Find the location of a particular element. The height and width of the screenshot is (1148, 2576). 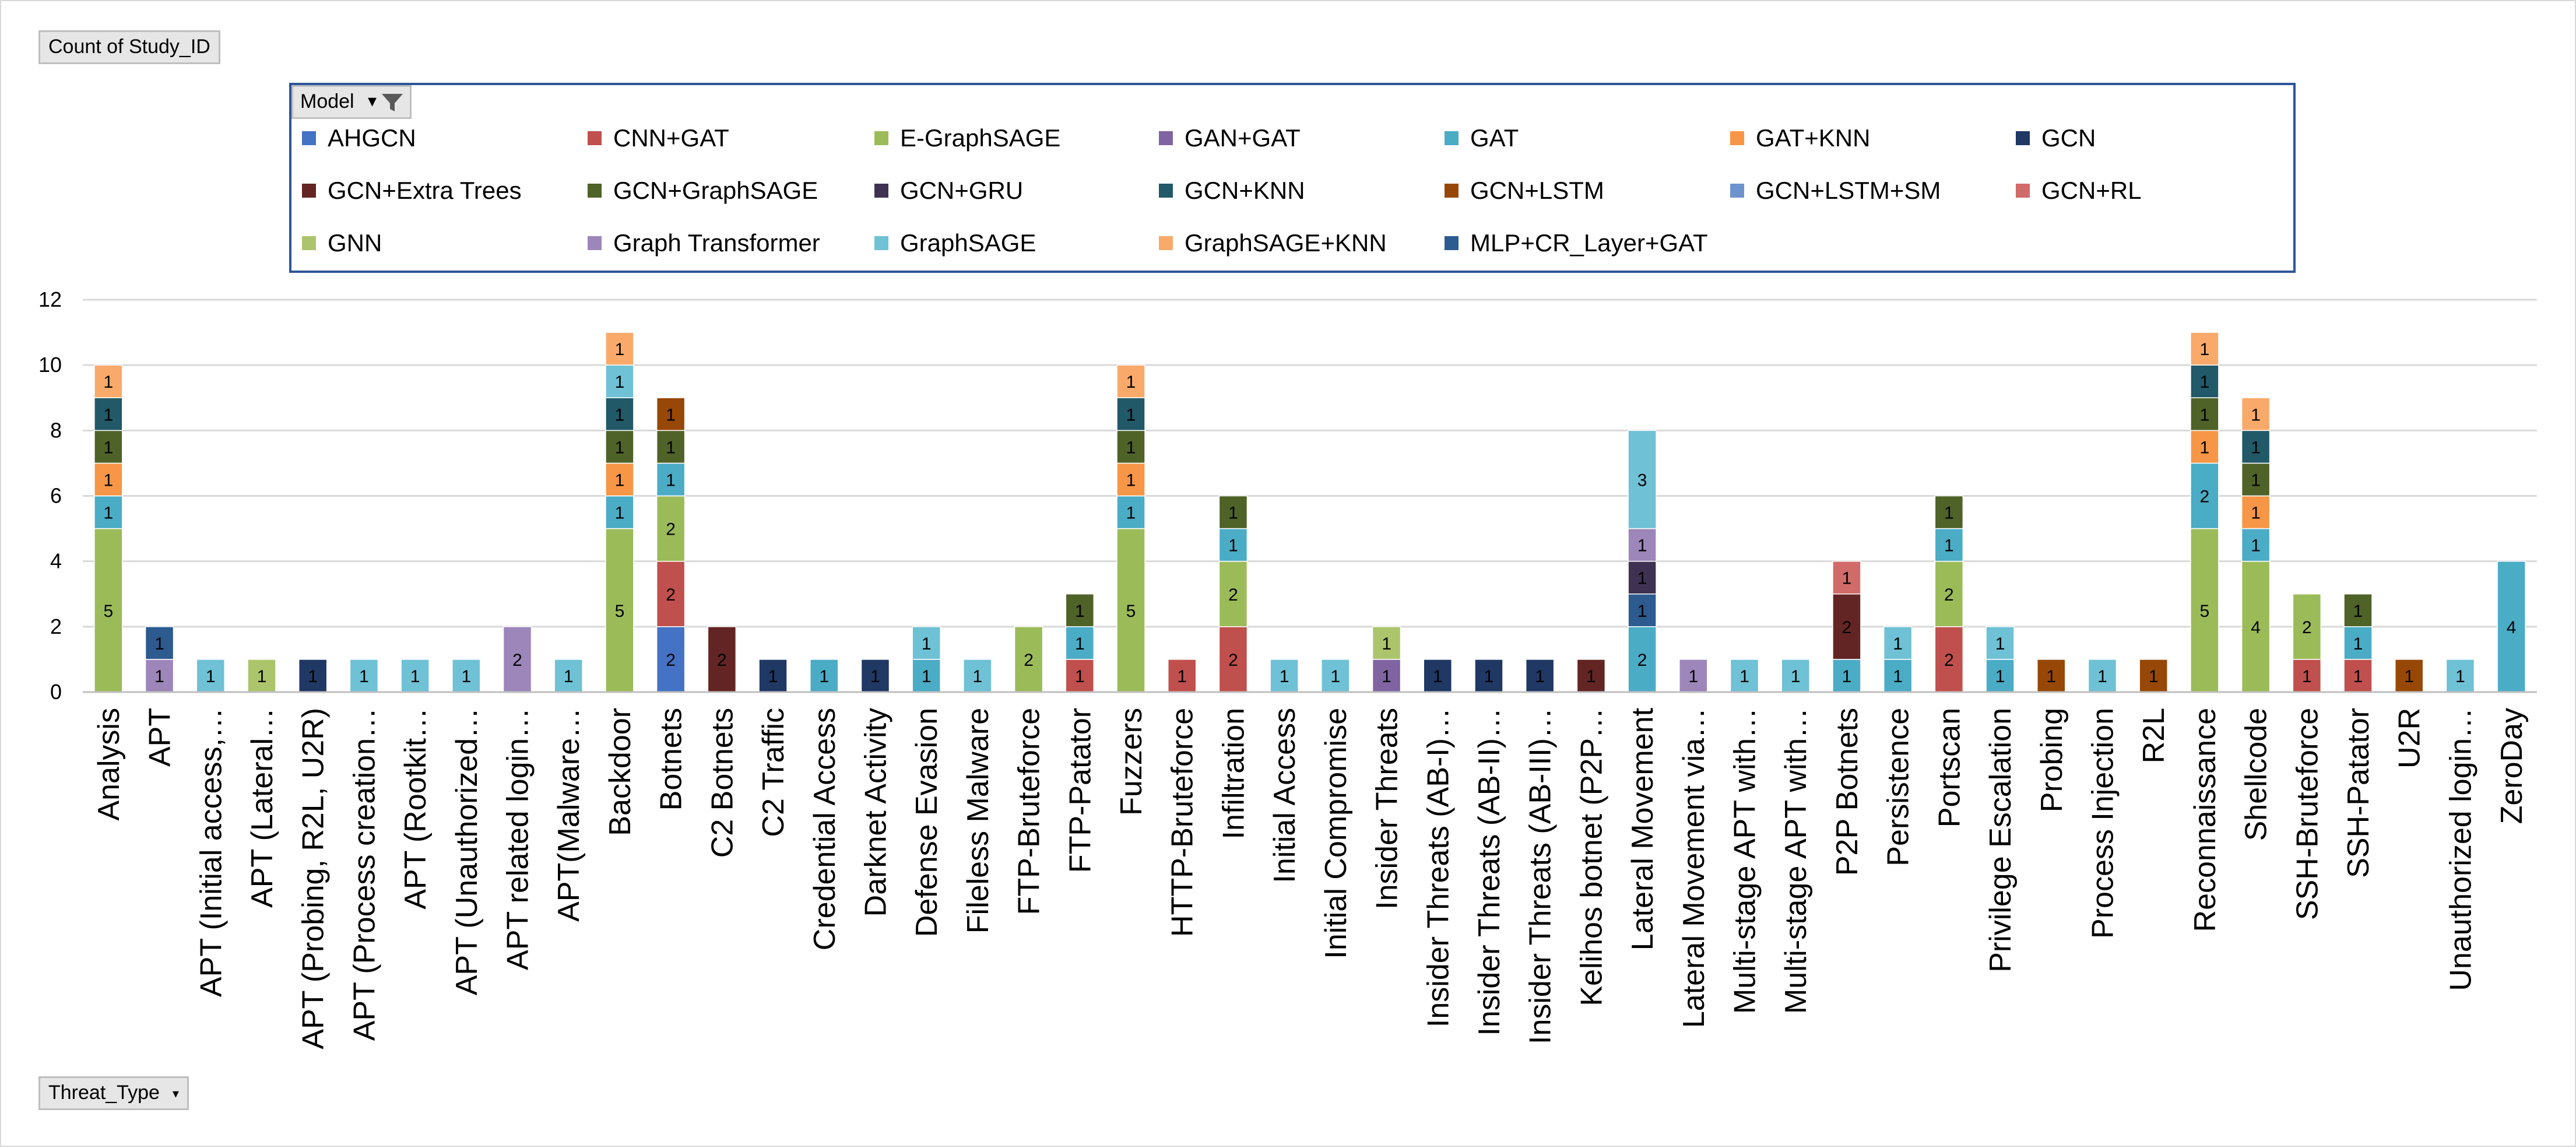

bar-stack: 5 1 1 1 1 1 1 is located at coordinates (619, 512).